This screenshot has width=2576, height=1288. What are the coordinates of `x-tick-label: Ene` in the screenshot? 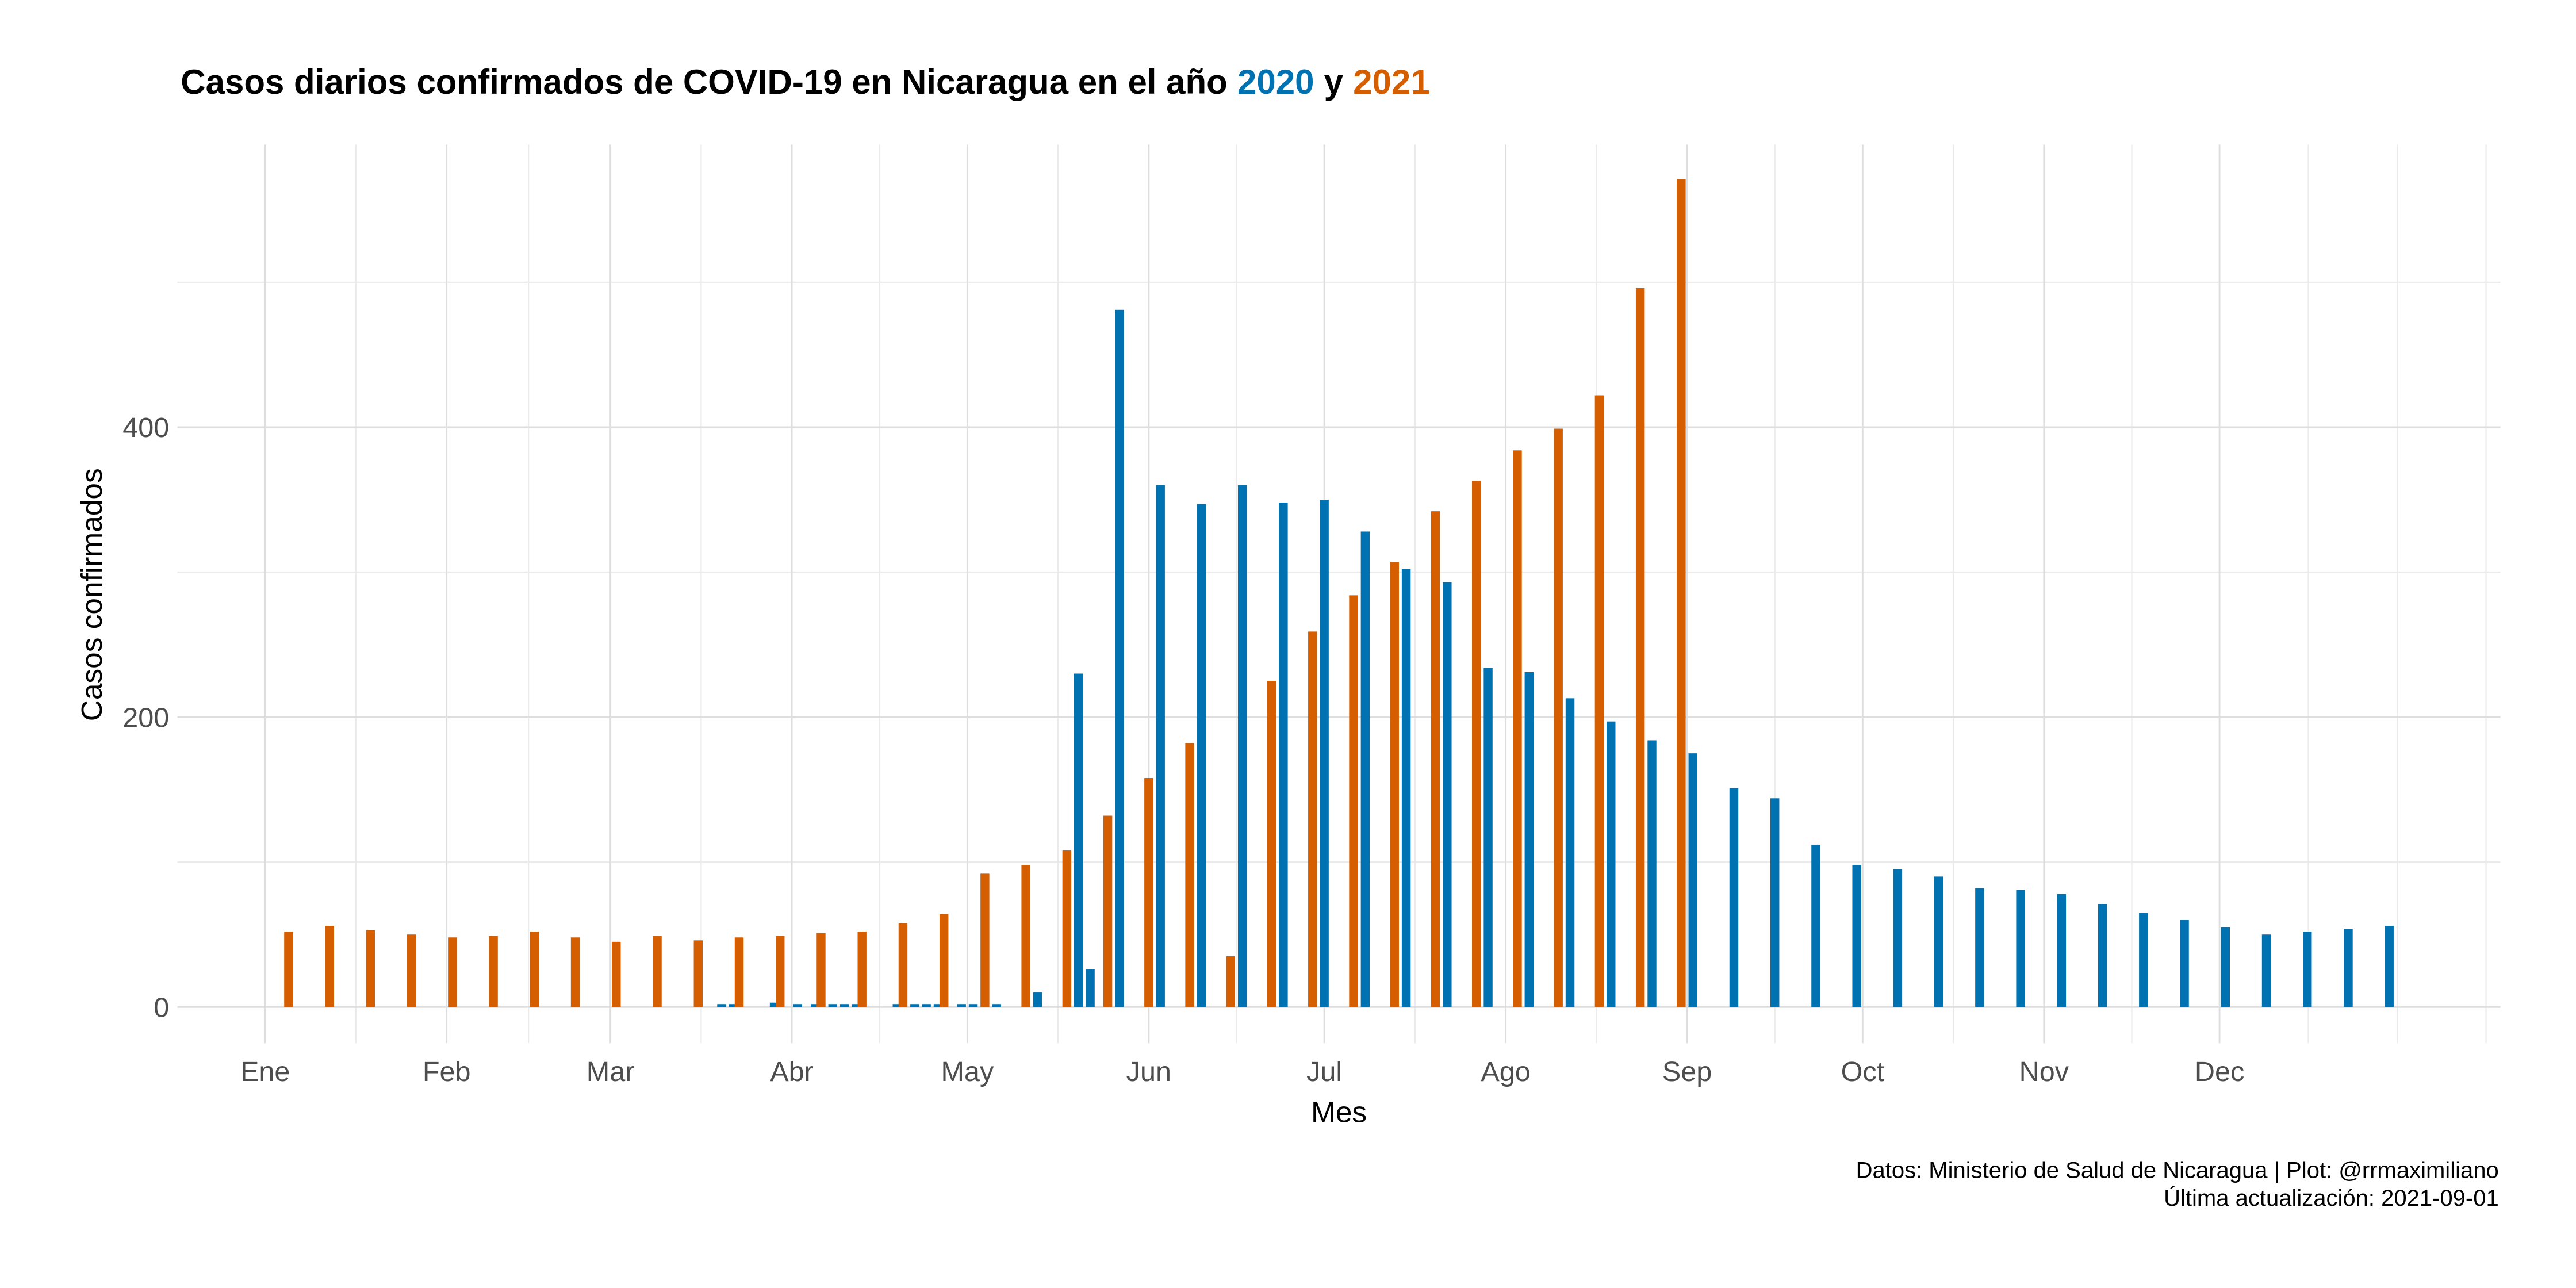 It's located at (265, 1071).